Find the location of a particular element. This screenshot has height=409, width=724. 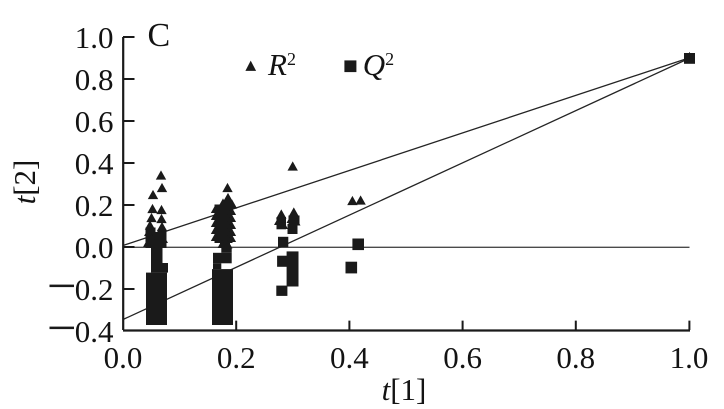

svg-text: t[1] is located at coordinates (404, 389).